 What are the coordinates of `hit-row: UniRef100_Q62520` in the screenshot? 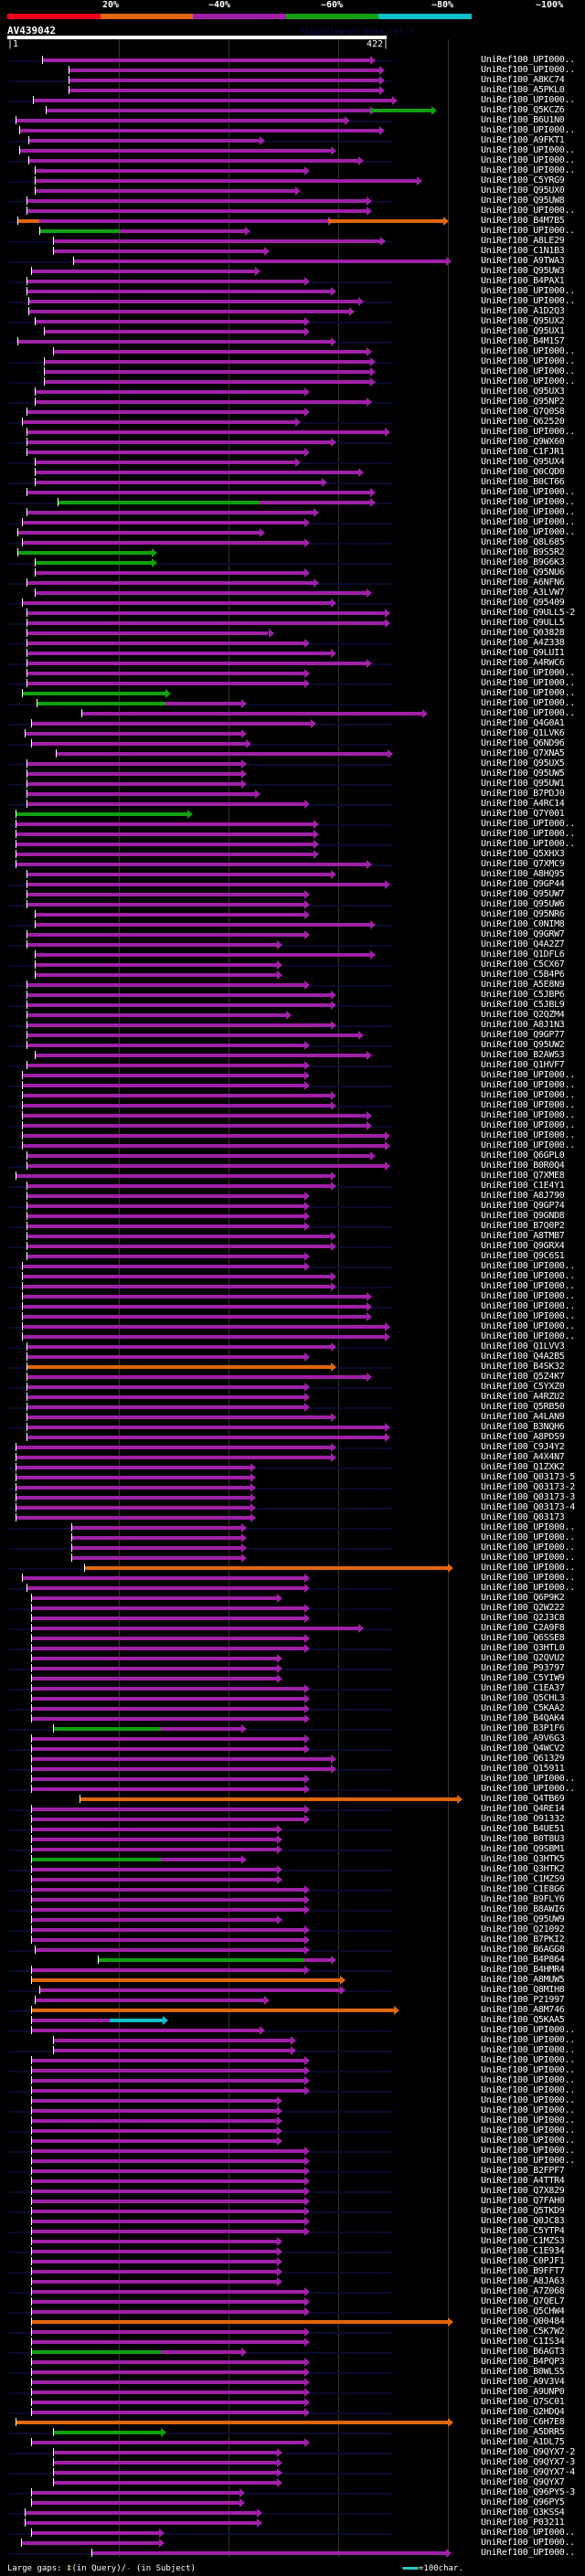 It's located at (293, 422).